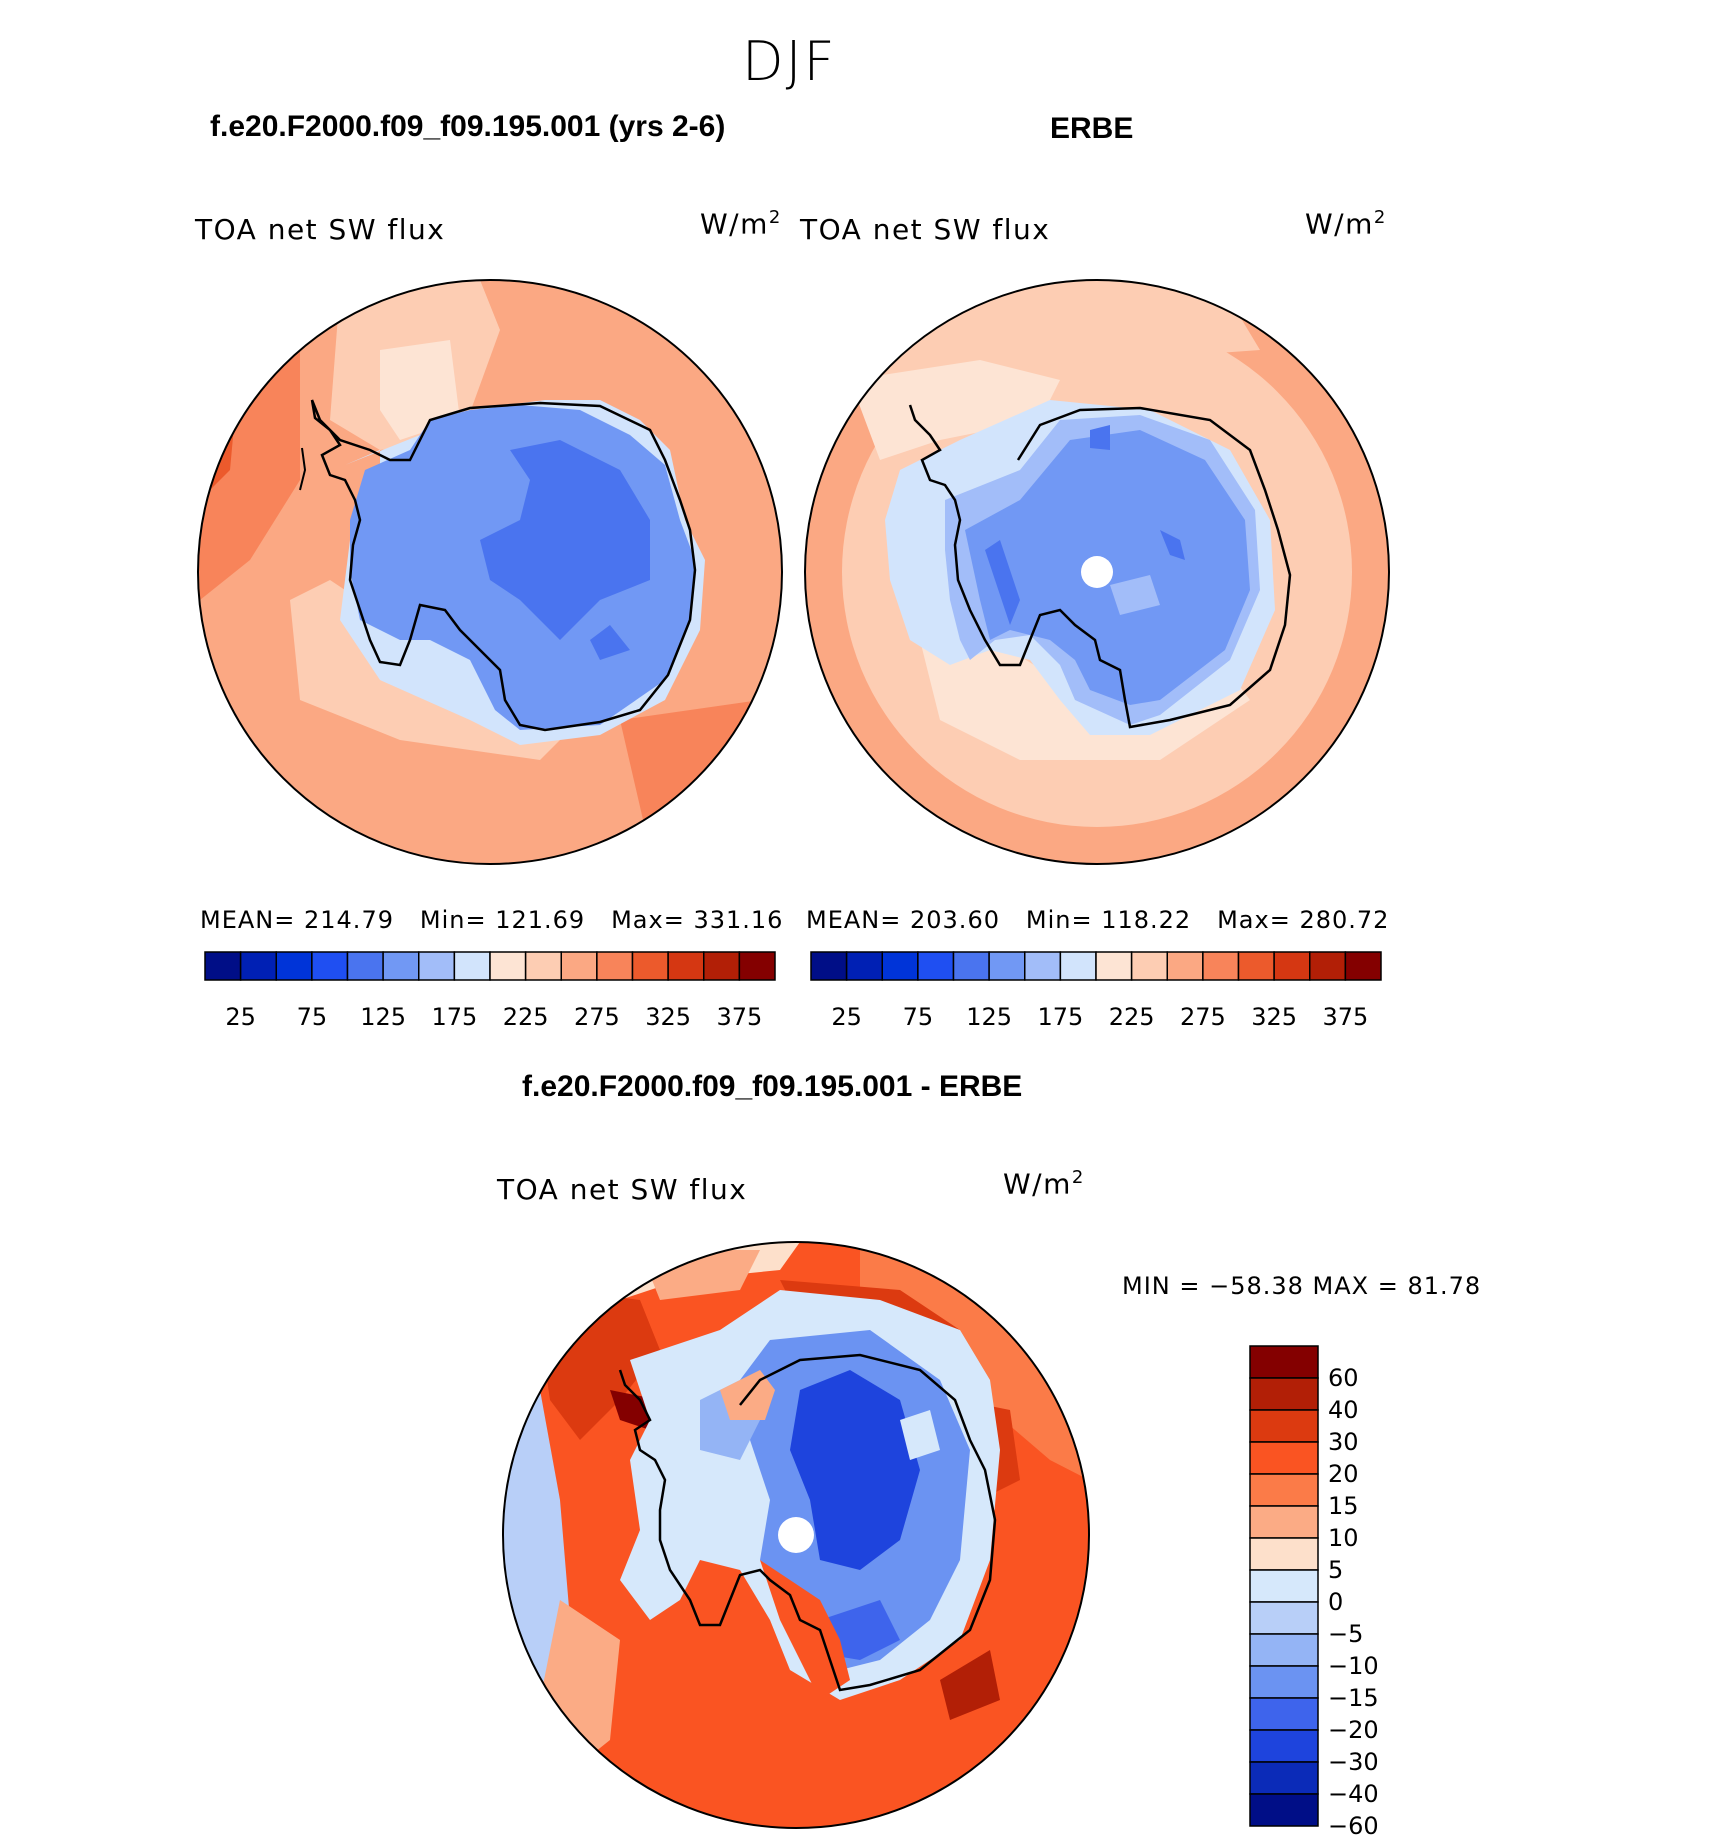 The image size is (1710, 1840). Describe the element at coordinates (1345, 1634) in the screenshot. I see `diff-colorbar-tick-label: −5` at that location.